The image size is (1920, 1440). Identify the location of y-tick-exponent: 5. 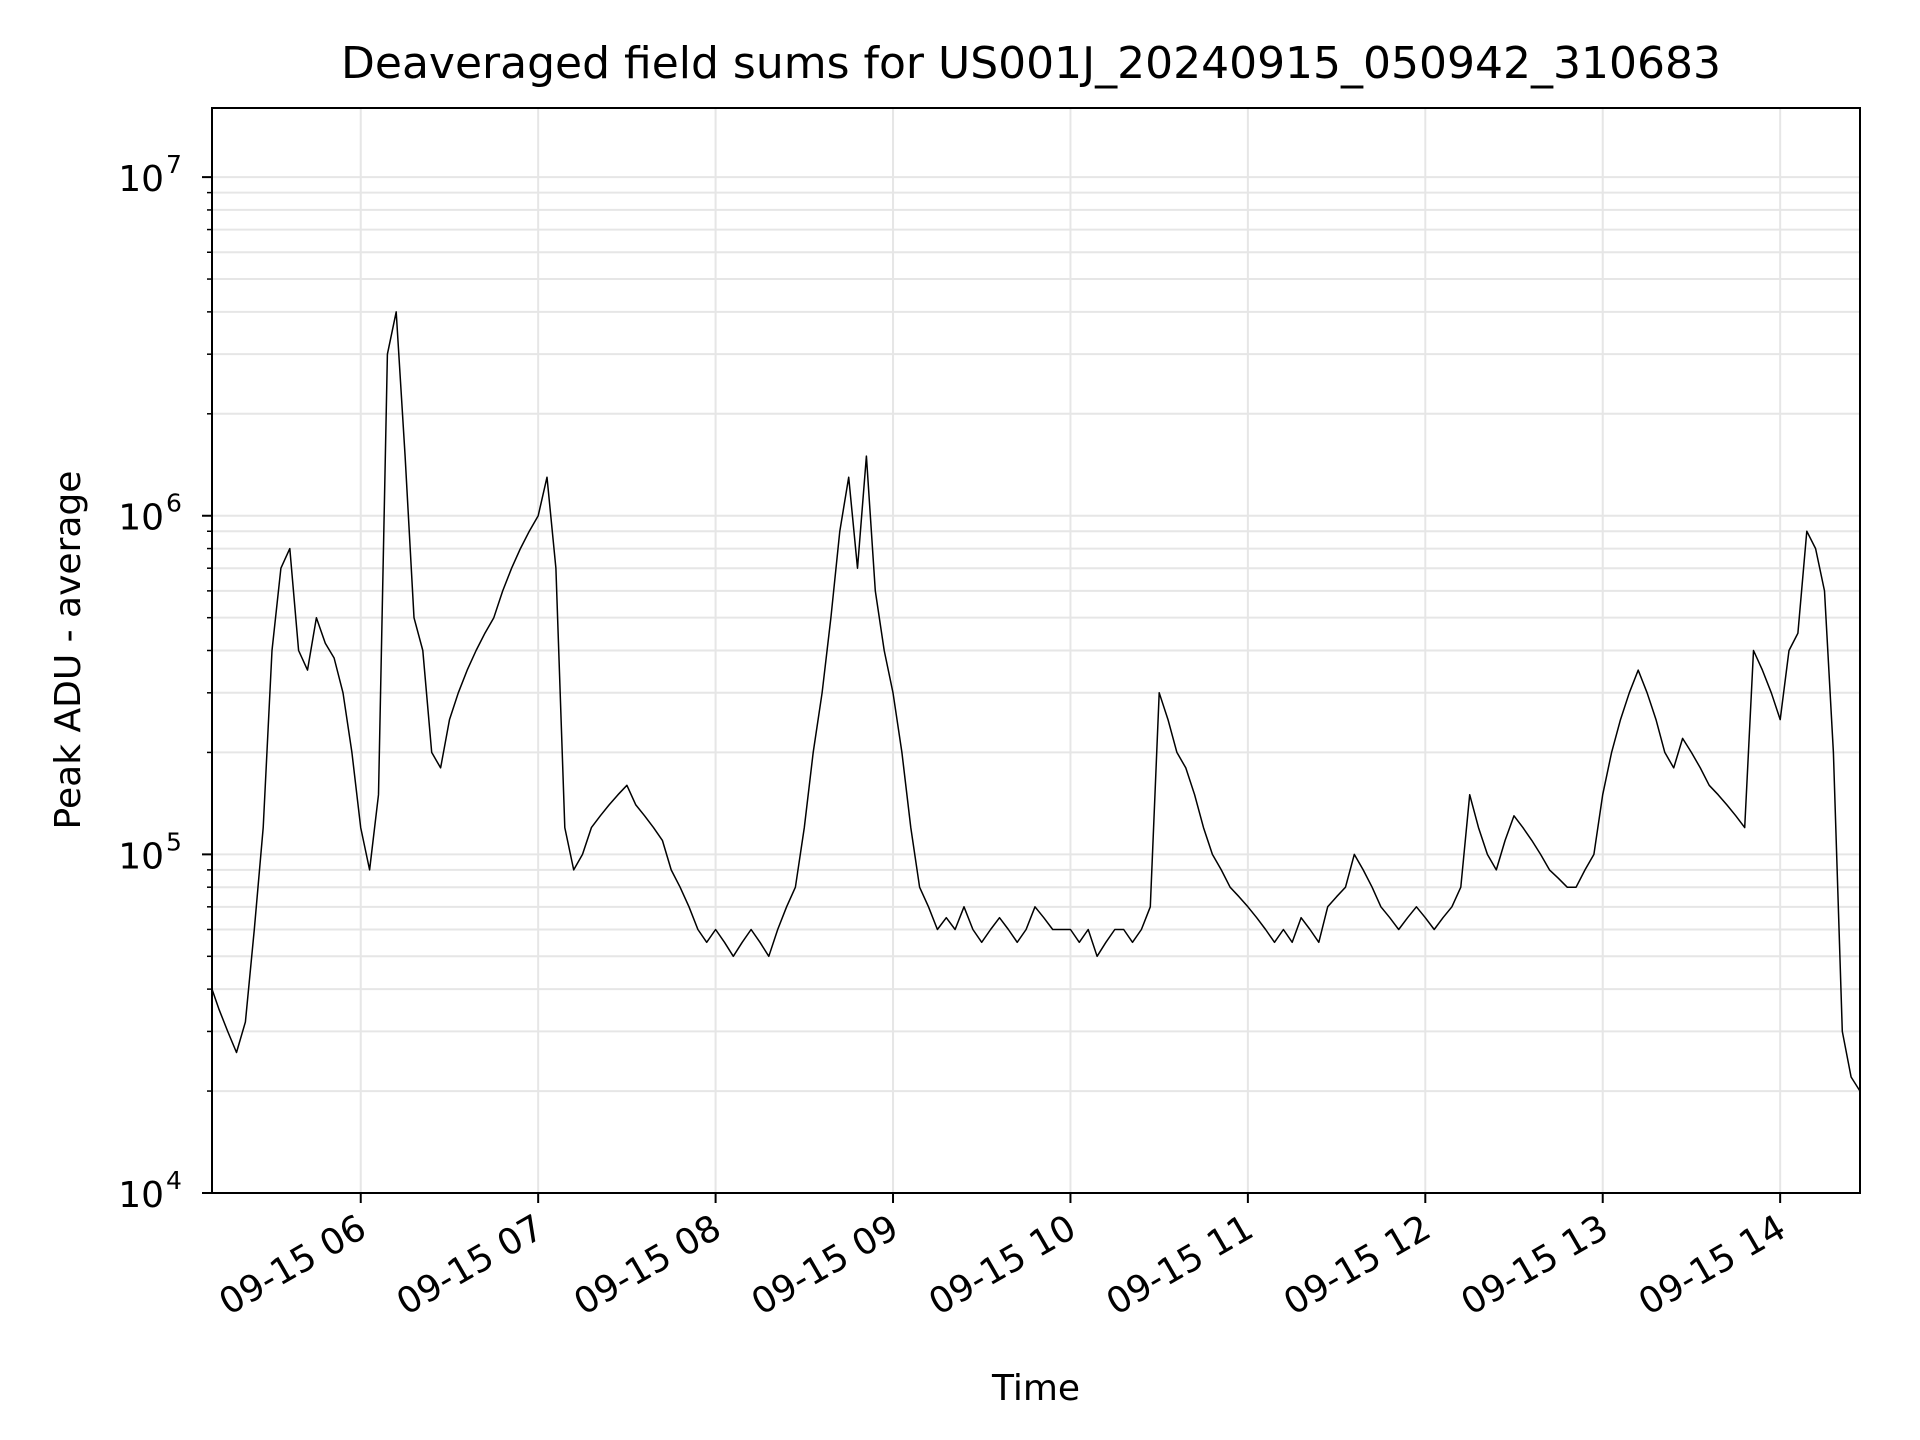
(174, 841).